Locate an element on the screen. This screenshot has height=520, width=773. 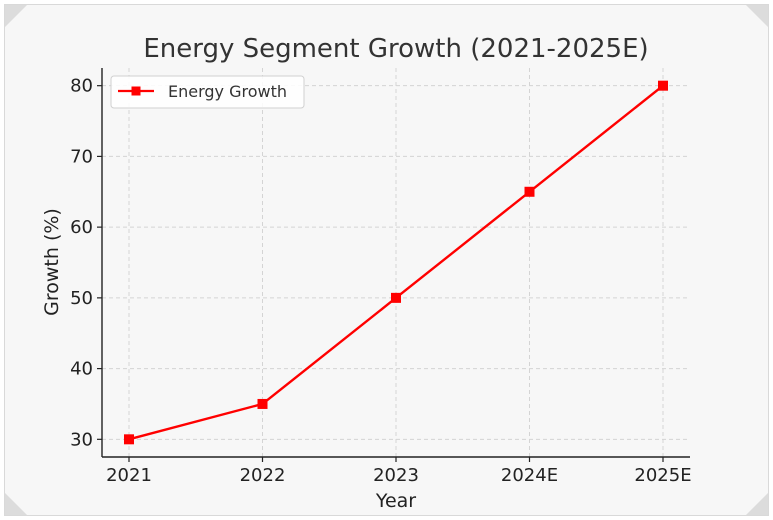
y-tick-label: 50 is located at coordinates (81, 298).